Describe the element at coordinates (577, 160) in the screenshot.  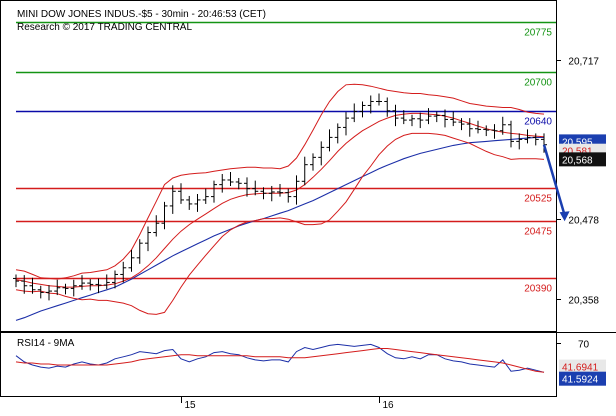
I see `price-box-label: 20,568` at that location.